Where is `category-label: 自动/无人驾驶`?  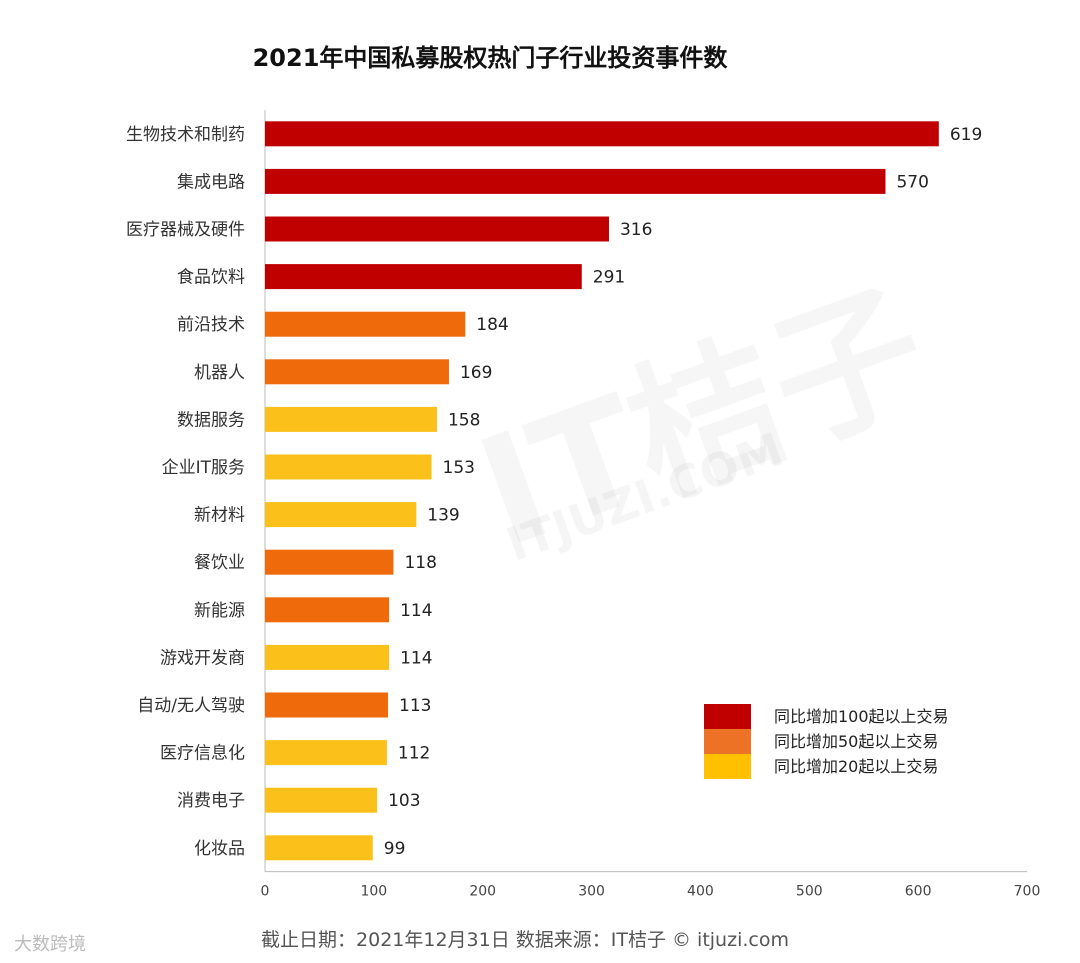
category-label: 自动/无人驾驶 is located at coordinates (191, 706).